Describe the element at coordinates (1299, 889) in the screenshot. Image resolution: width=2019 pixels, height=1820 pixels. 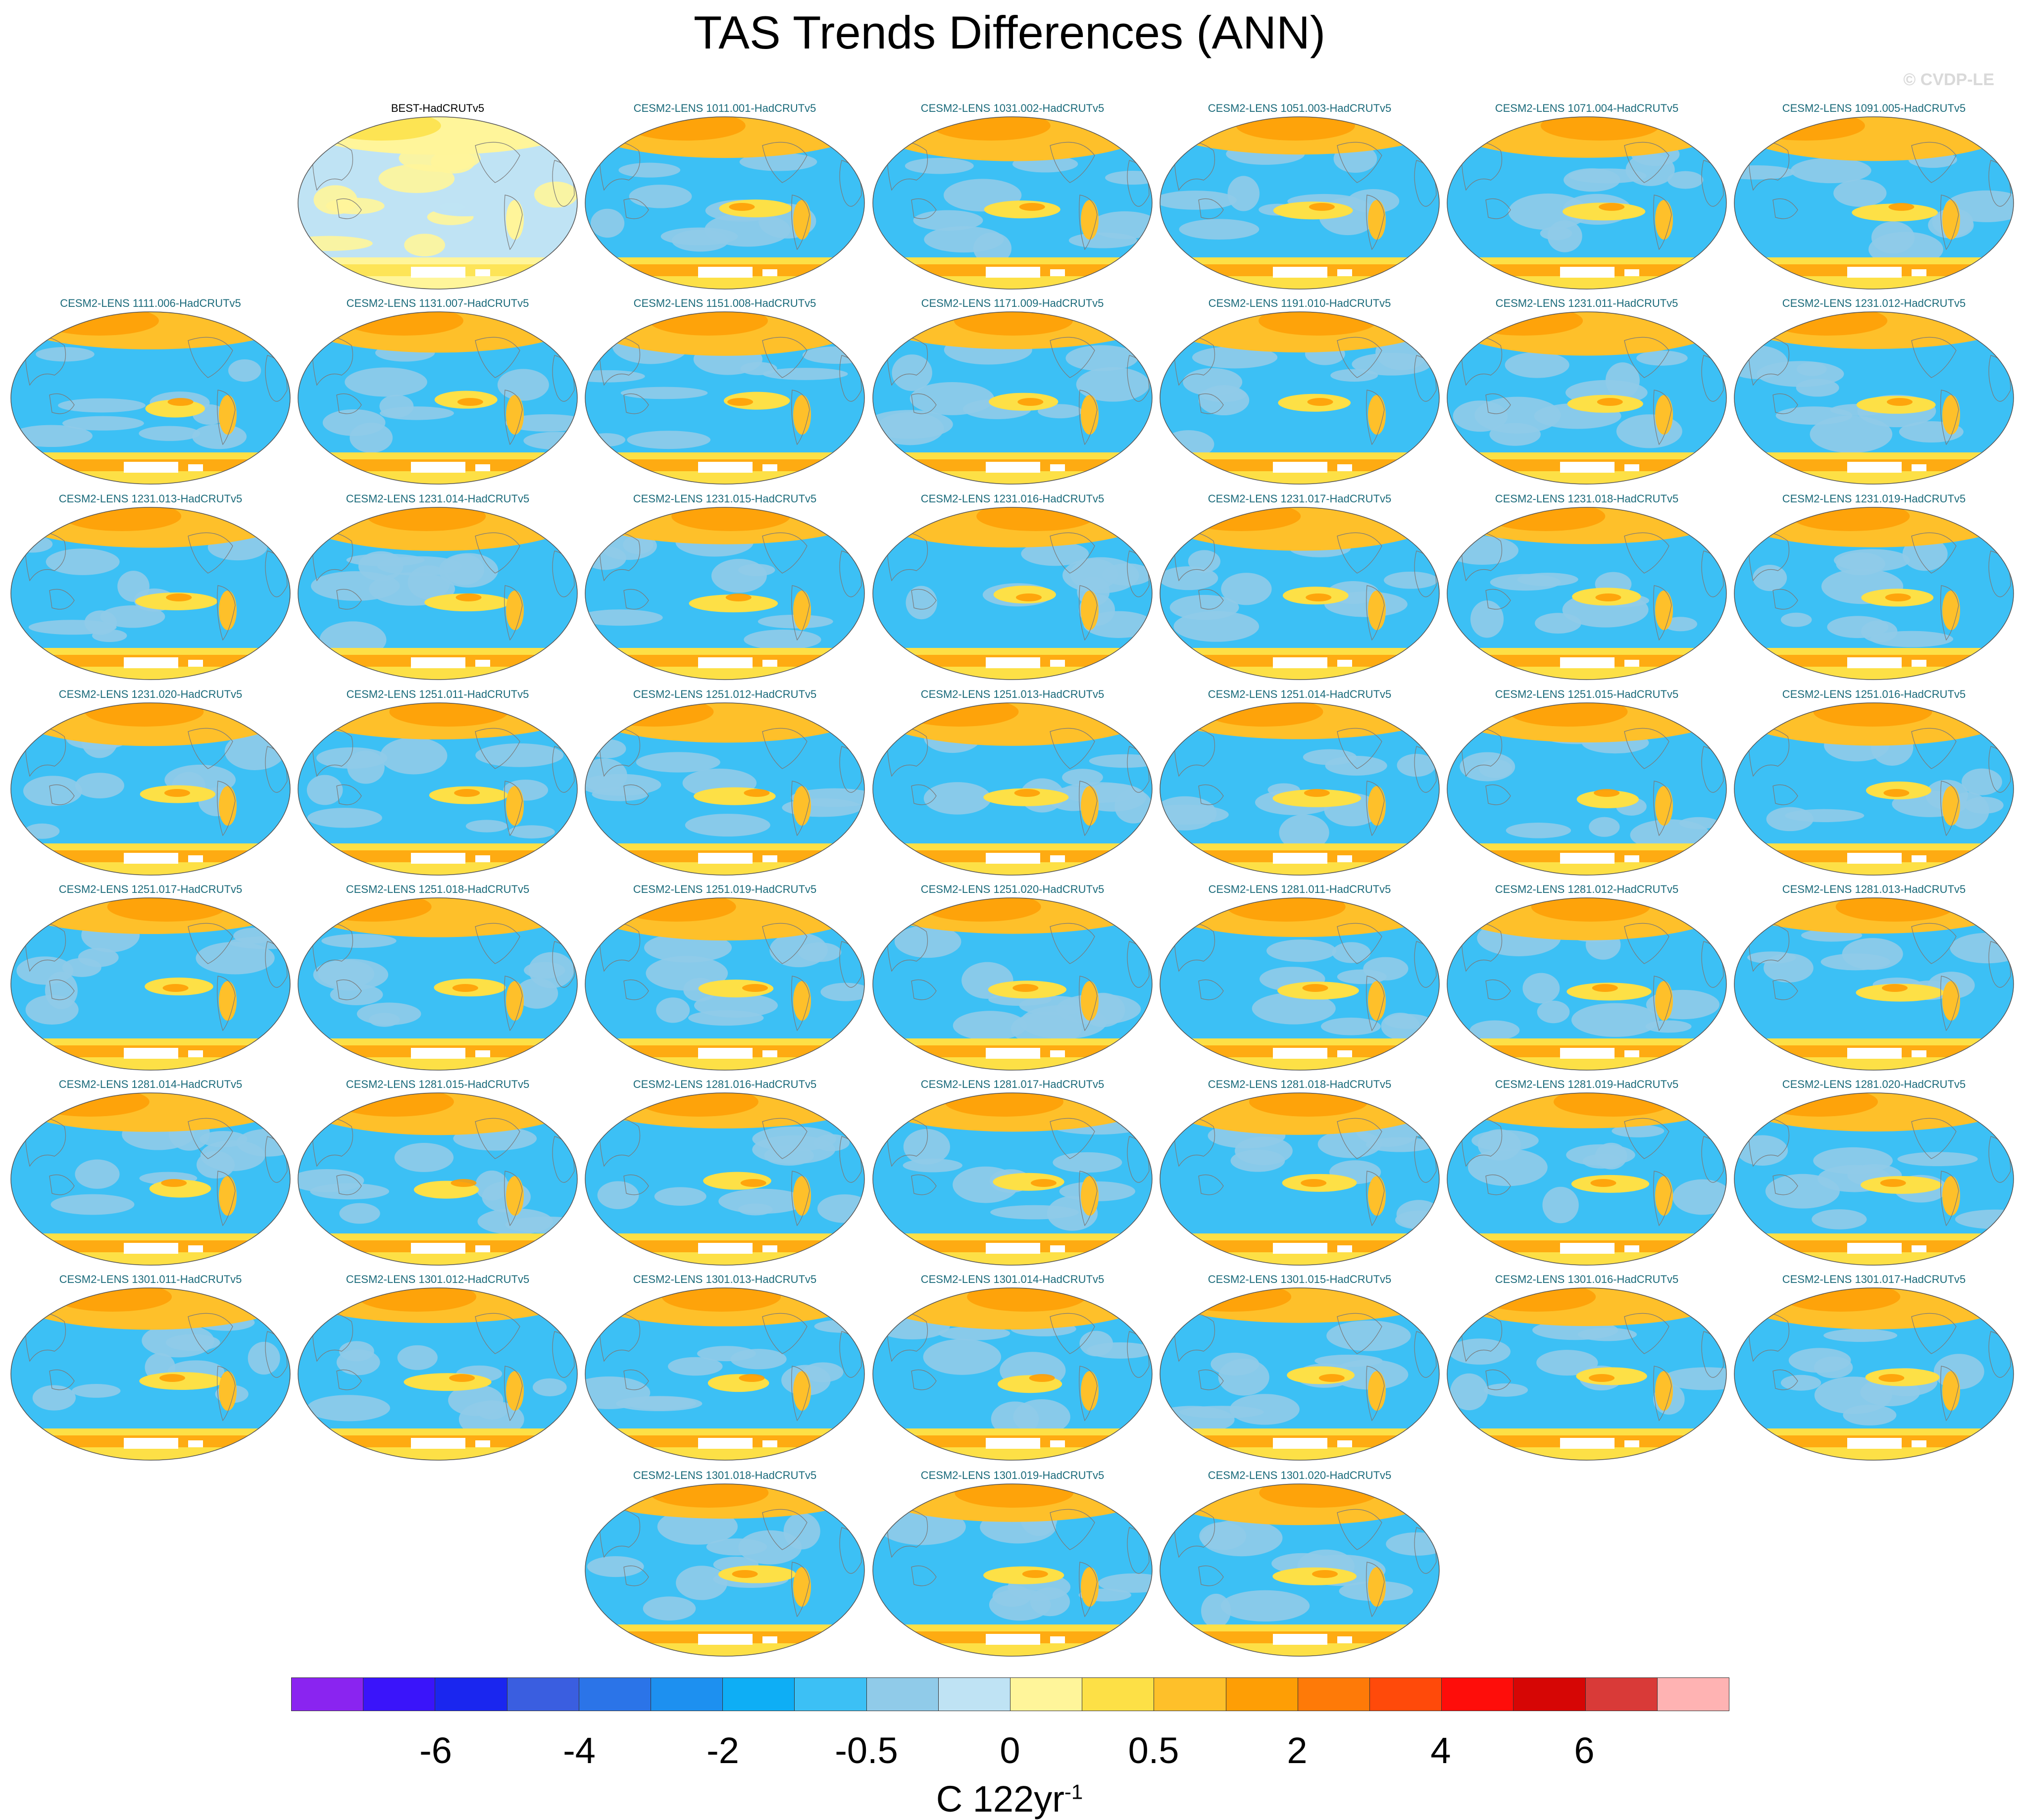
I see `panel-title: CESM2-LENS 1281.011-HadCRUTv5` at that location.